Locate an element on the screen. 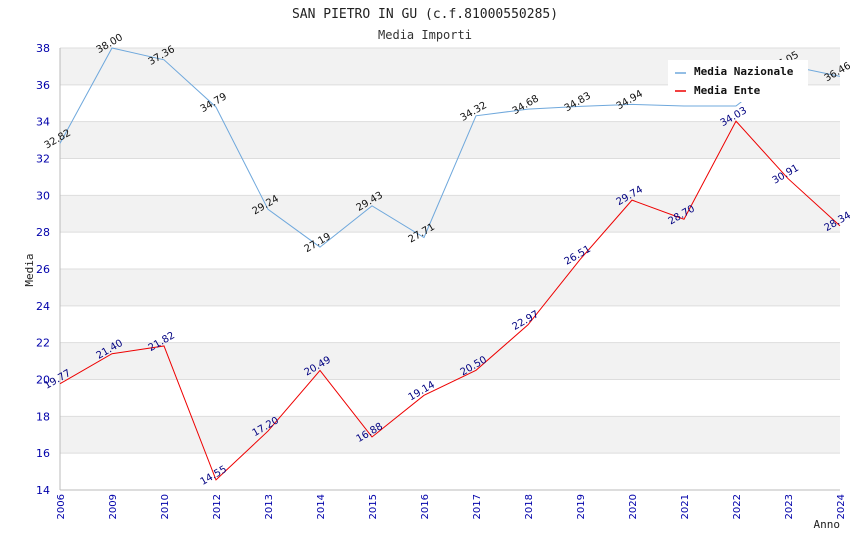 This screenshot has width=850, height=550. x-tick-label: 2014 is located at coordinates (321, 506).